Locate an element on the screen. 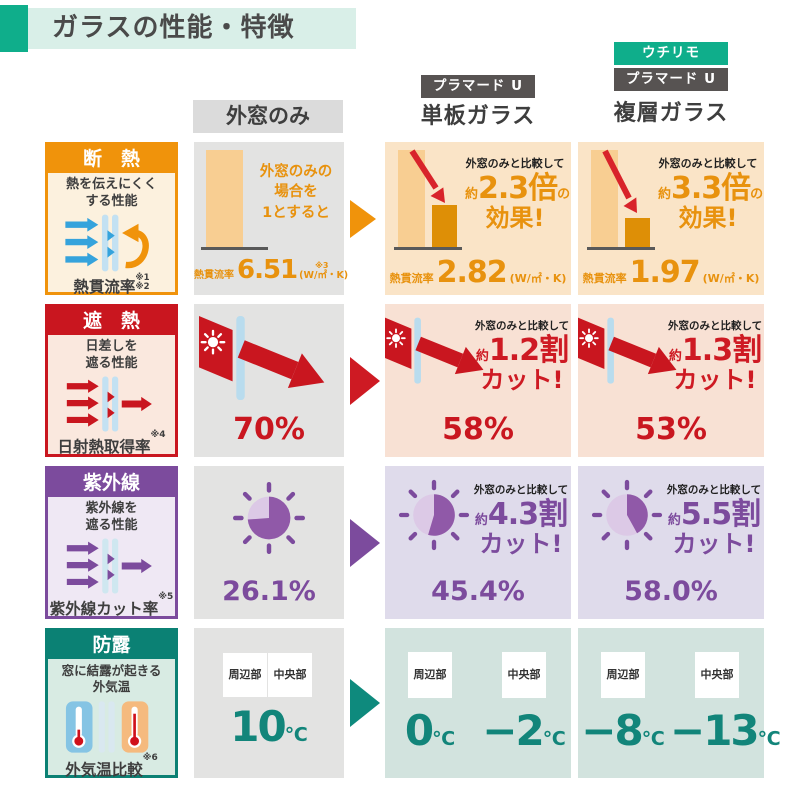  percentage-value: 70% is located at coordinates (269, 429).